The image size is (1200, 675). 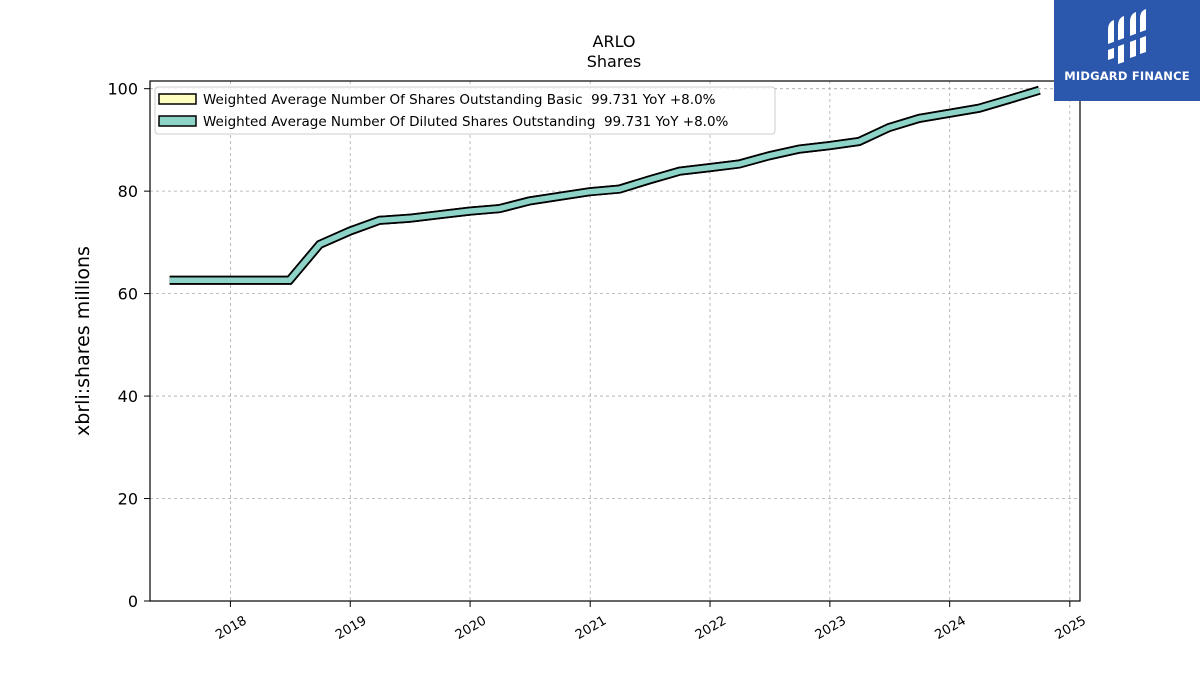 I want to click on y-tick-label: 0, so click(x=133, y=601).